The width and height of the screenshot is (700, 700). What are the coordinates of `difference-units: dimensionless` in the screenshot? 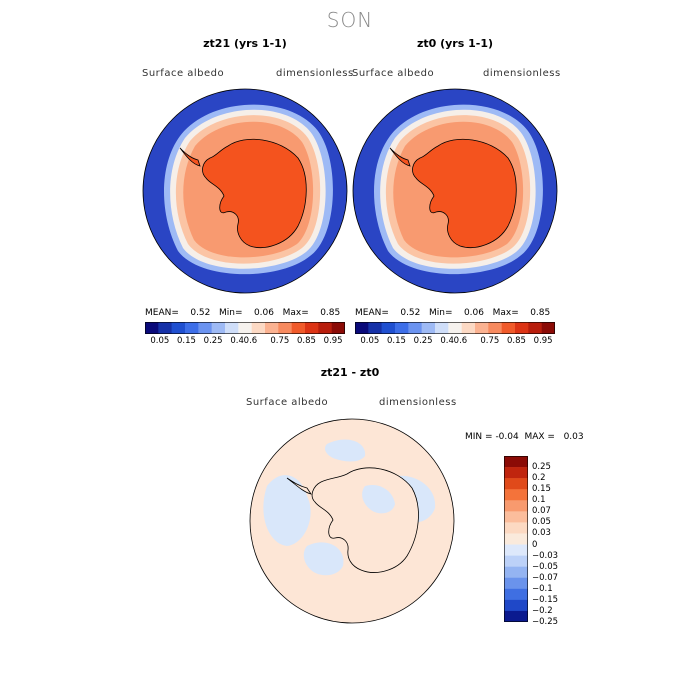 It's located at (418, 402).